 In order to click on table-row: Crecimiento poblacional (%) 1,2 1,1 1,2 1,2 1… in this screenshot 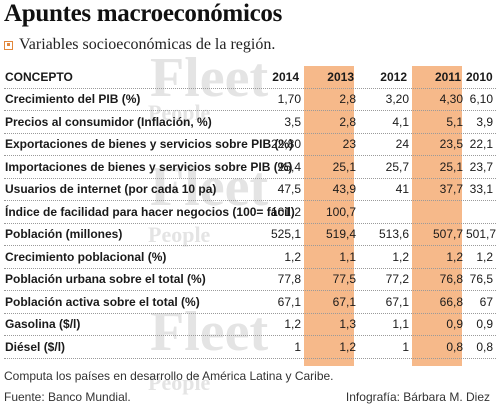, I will do `click(250, 257)`.